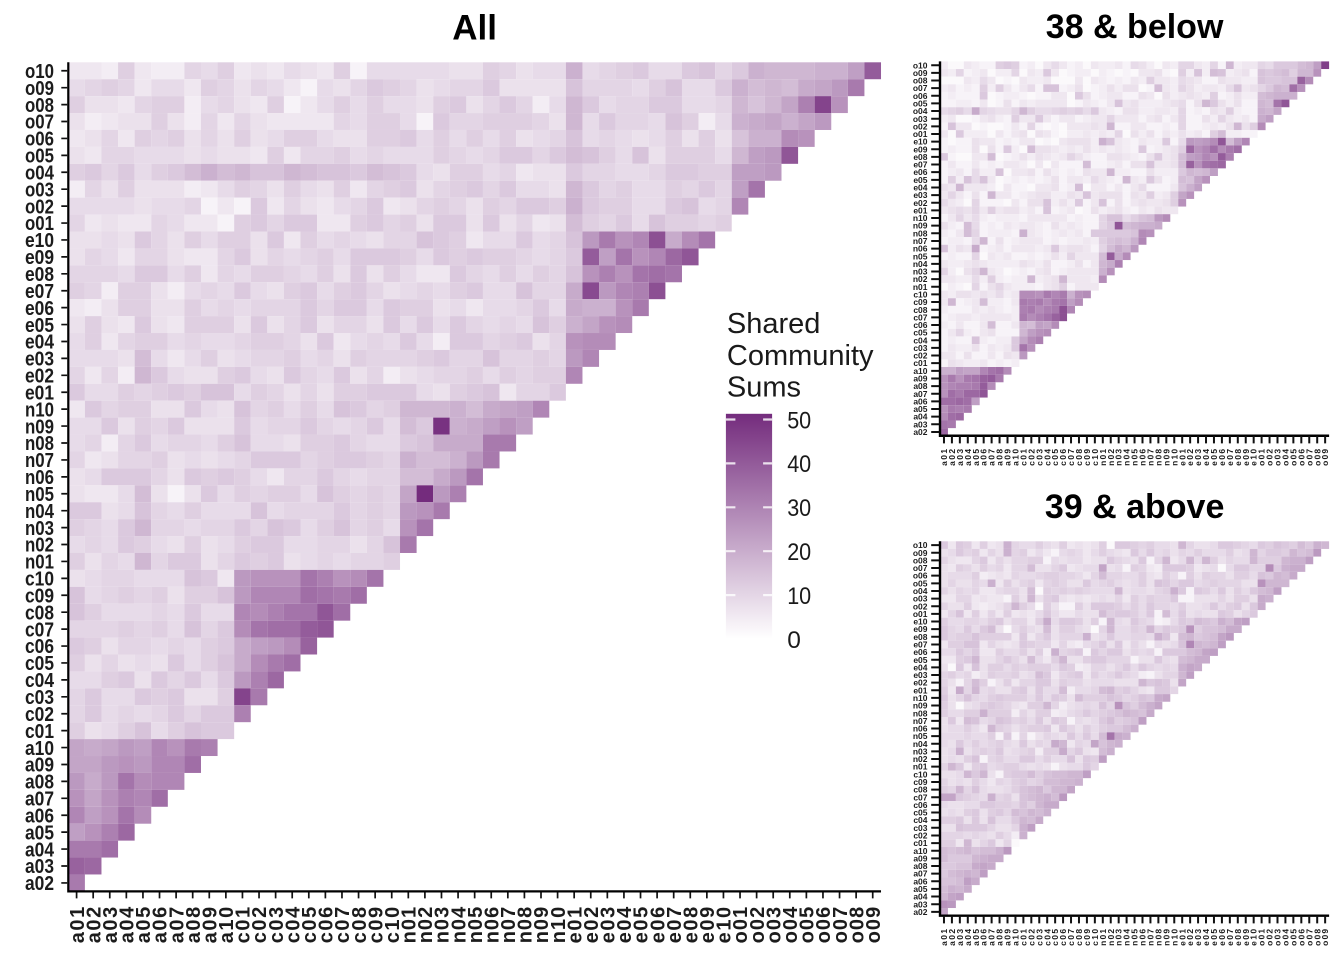 The width and height of the screenshot is (1344, 960). What do you see at coordinates (799, 420) in the screenshot?
I see `svg-text: 50` at bounding box center [799, 420].